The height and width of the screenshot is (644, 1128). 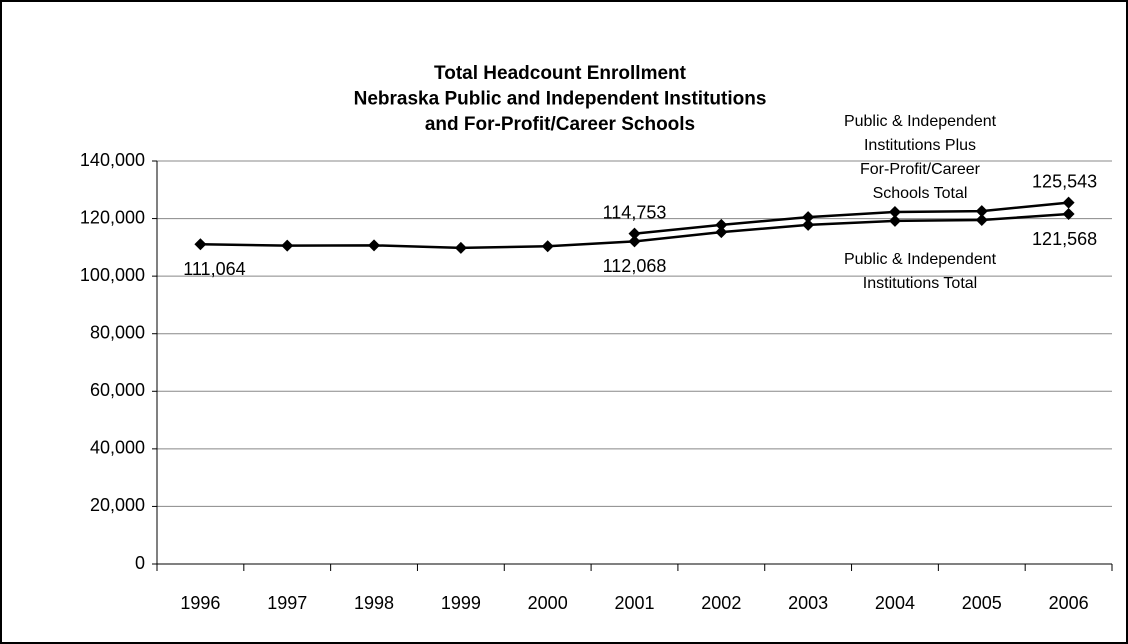 I want to click on y-tick-label: 0, so click(x=140, y=563).